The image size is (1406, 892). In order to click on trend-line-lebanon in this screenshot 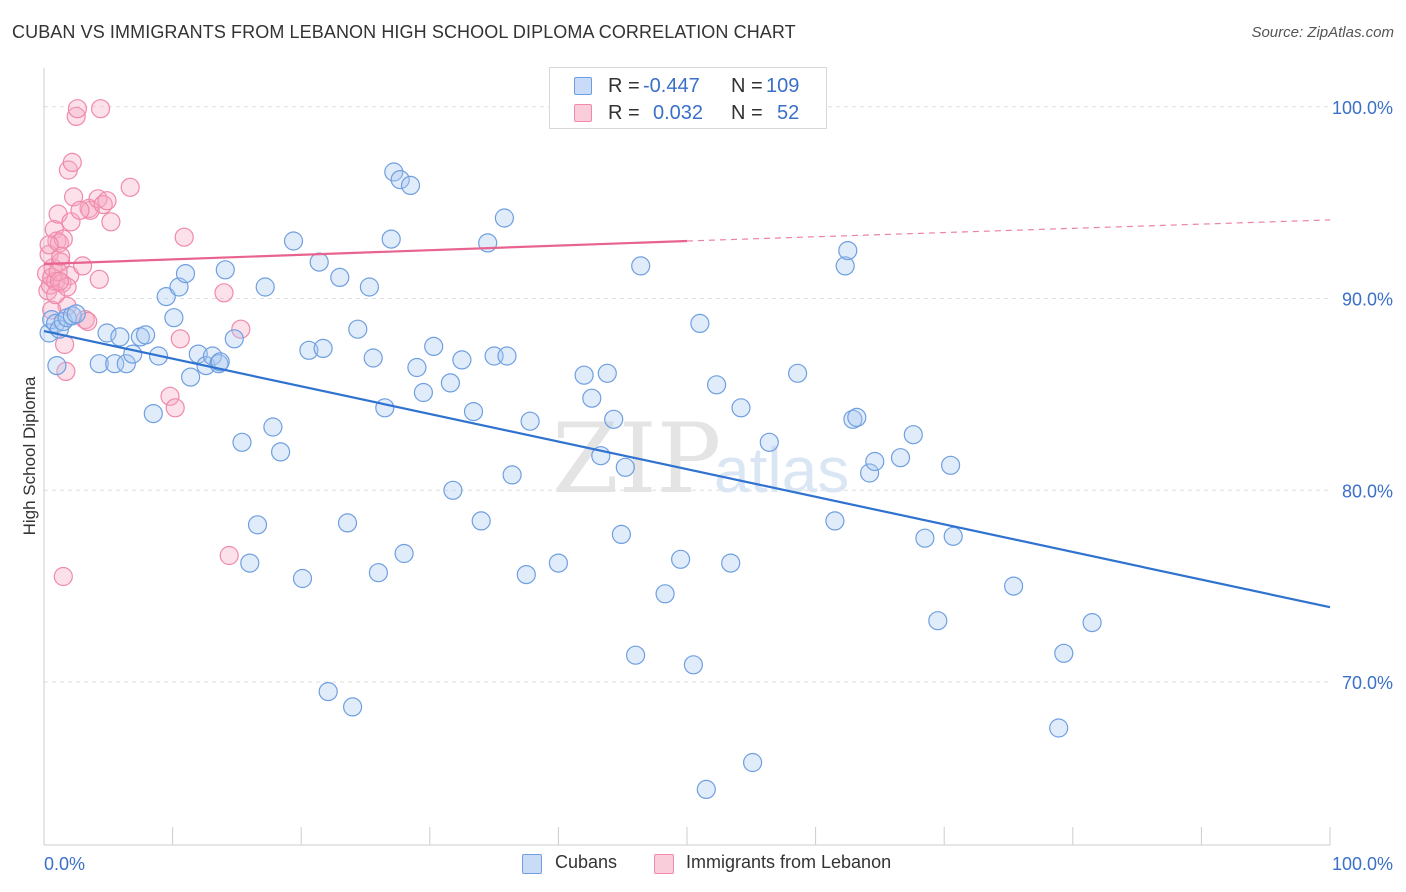, I will do `click(365, 252)`.